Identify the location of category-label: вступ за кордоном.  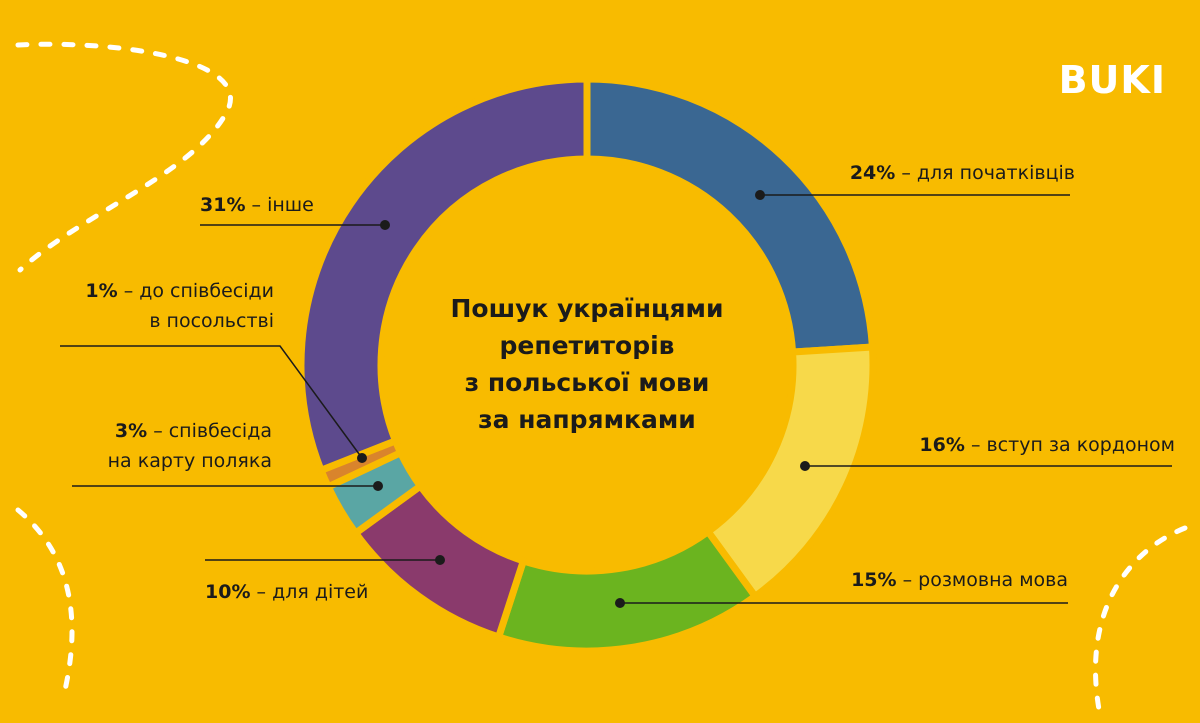
(1080, 445).